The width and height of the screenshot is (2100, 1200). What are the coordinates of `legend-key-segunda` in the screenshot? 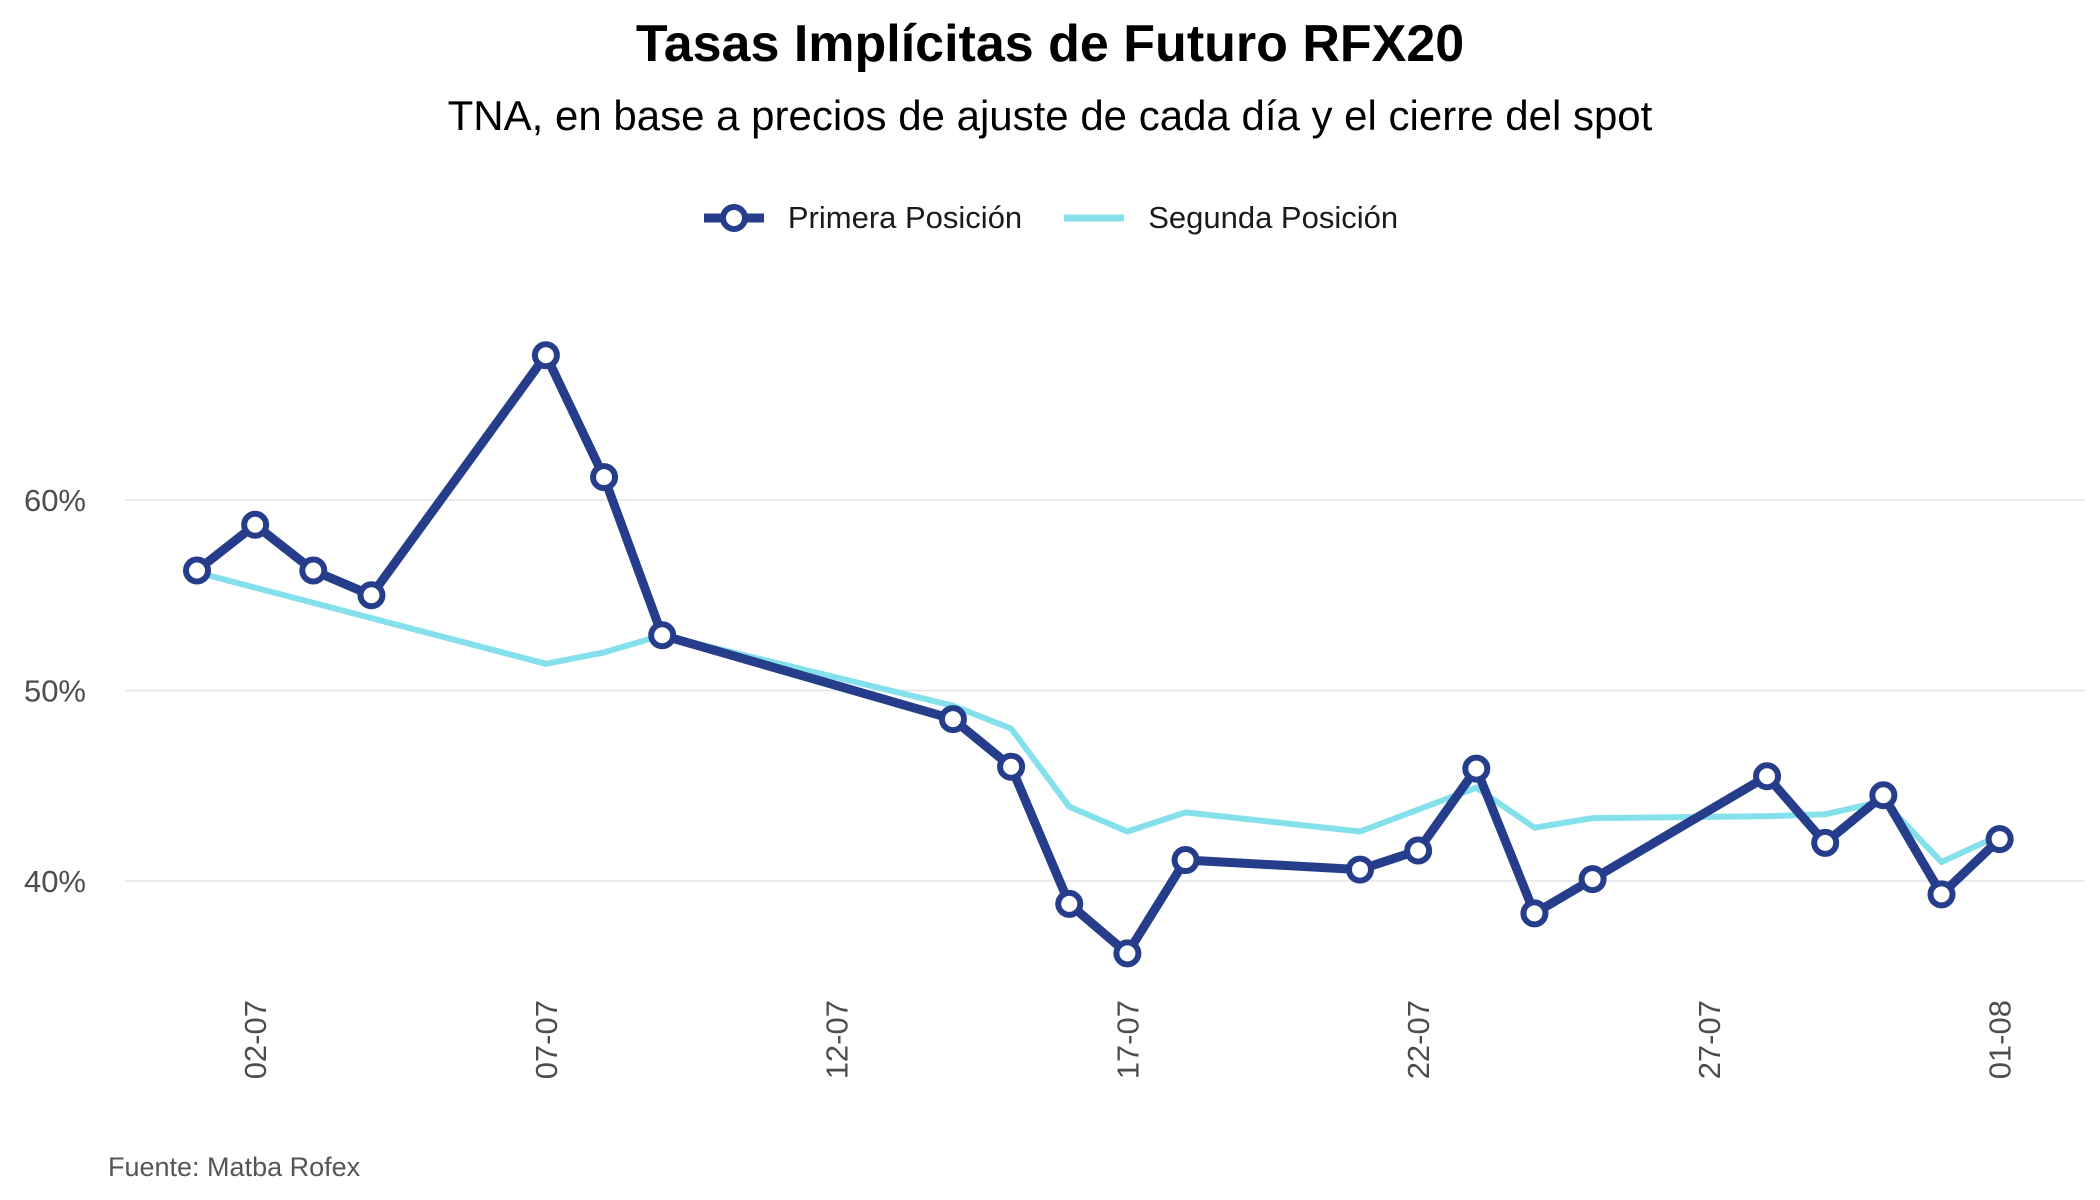 It's located at (1094, 218).